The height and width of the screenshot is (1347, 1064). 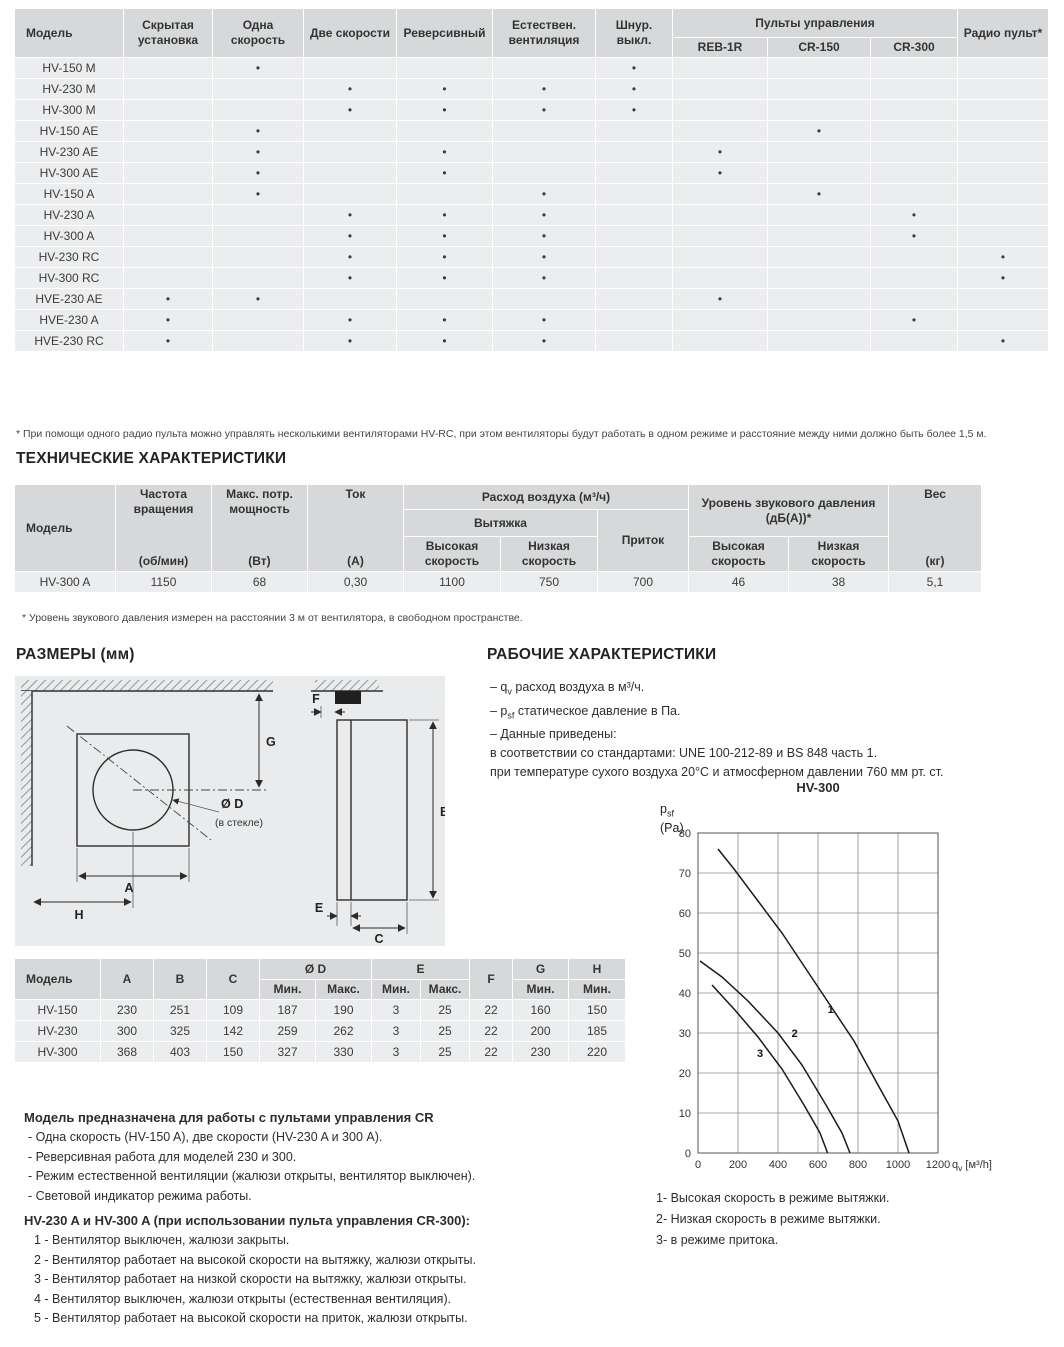 What do you see at coordinates (350, 33) in the screenshot?
I see `col-two-speeds: Две скорости` at bounding box center [350, 33].